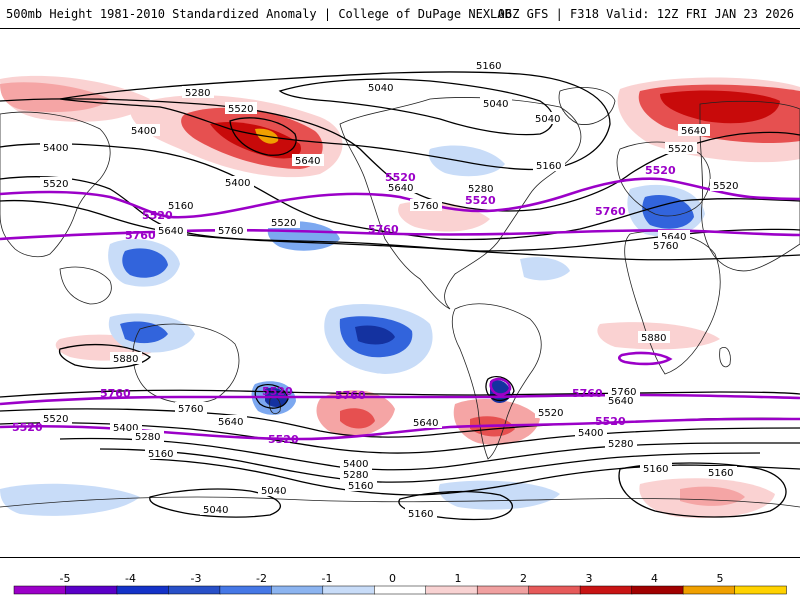 The image size is (800, 604). I want to click on contour-5400-sh, so click(429, 454).